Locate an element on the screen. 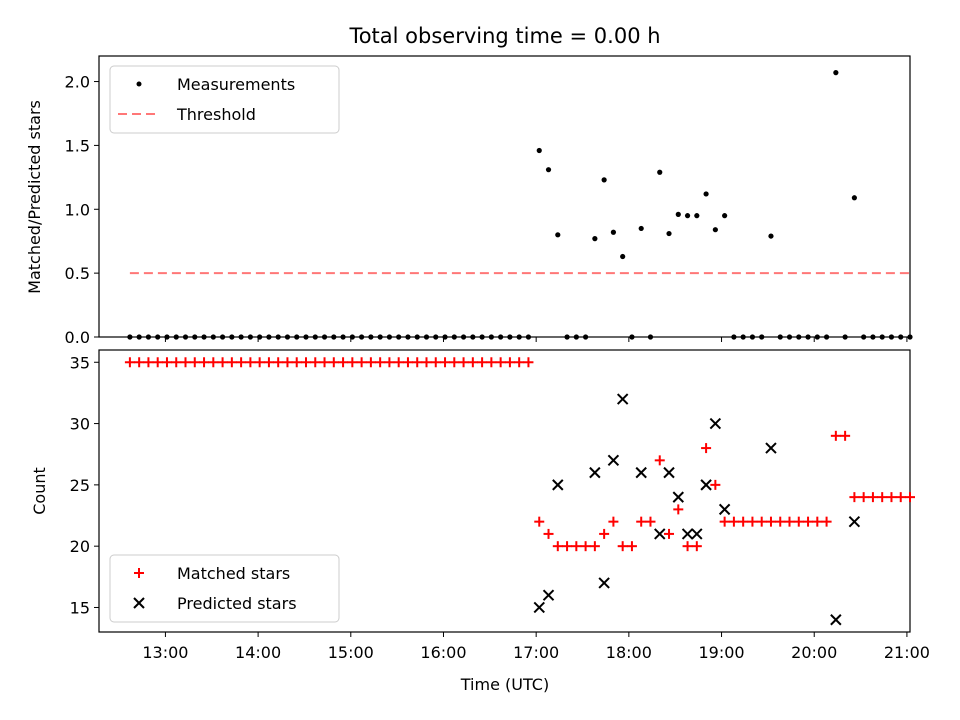  bottom-y-ticks: 15 20 25 30 35 is located at coordinates (84, 485).